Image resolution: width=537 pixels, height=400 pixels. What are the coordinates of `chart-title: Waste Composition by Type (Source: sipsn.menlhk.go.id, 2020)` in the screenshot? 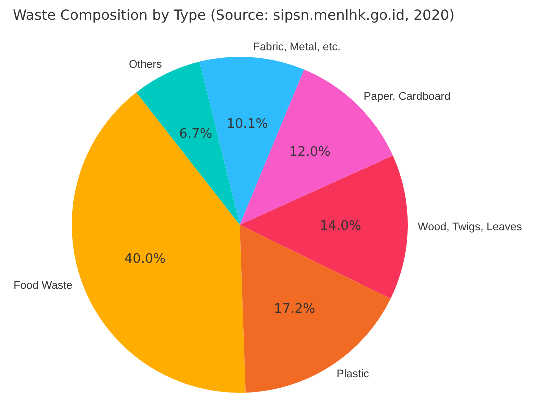 It's located at (234, 16).